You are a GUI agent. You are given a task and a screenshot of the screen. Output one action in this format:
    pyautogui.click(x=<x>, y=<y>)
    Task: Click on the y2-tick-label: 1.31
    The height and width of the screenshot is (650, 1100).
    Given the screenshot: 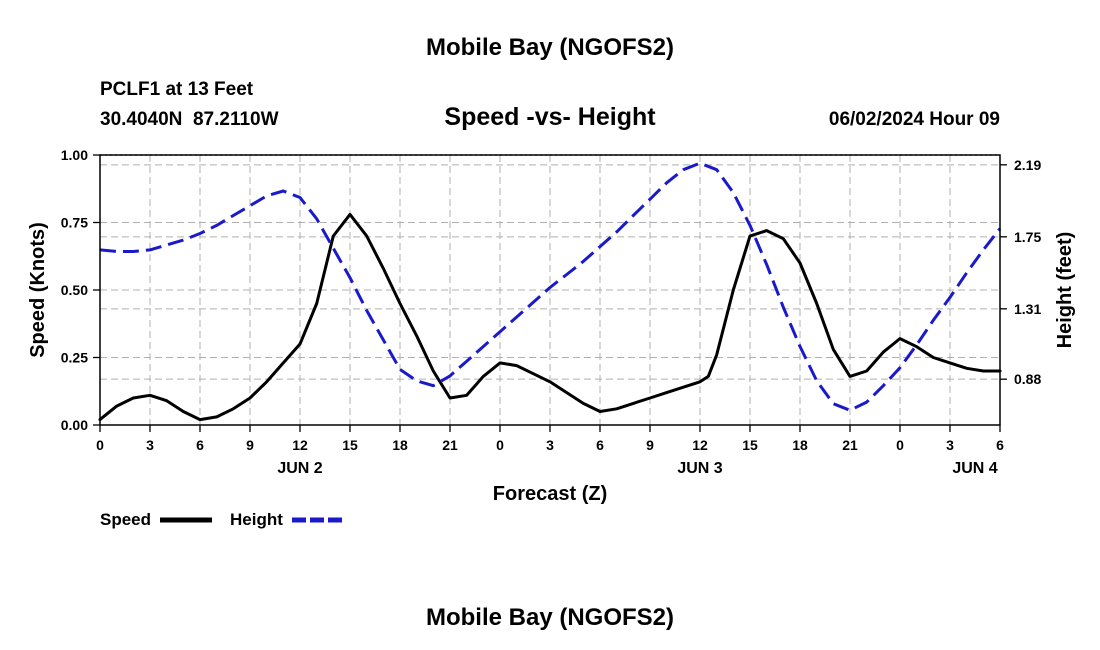 What is the action you would take?
    pyautogui.click(x=1027, y=309)
    